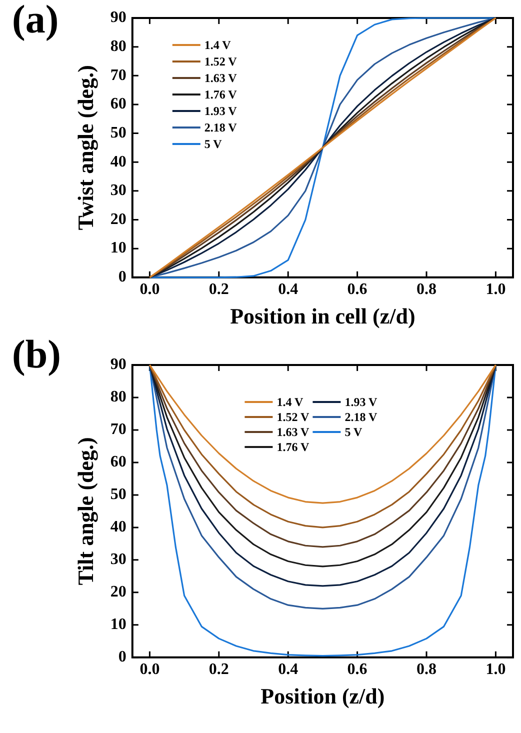 Image resolution: width=521 pixels, height=733 pixels. What do you see at coordinates (323, 315) in the screenshot?
I see `x-axis-title: Position in cell (z/d)` at bounding box center [323, 315].